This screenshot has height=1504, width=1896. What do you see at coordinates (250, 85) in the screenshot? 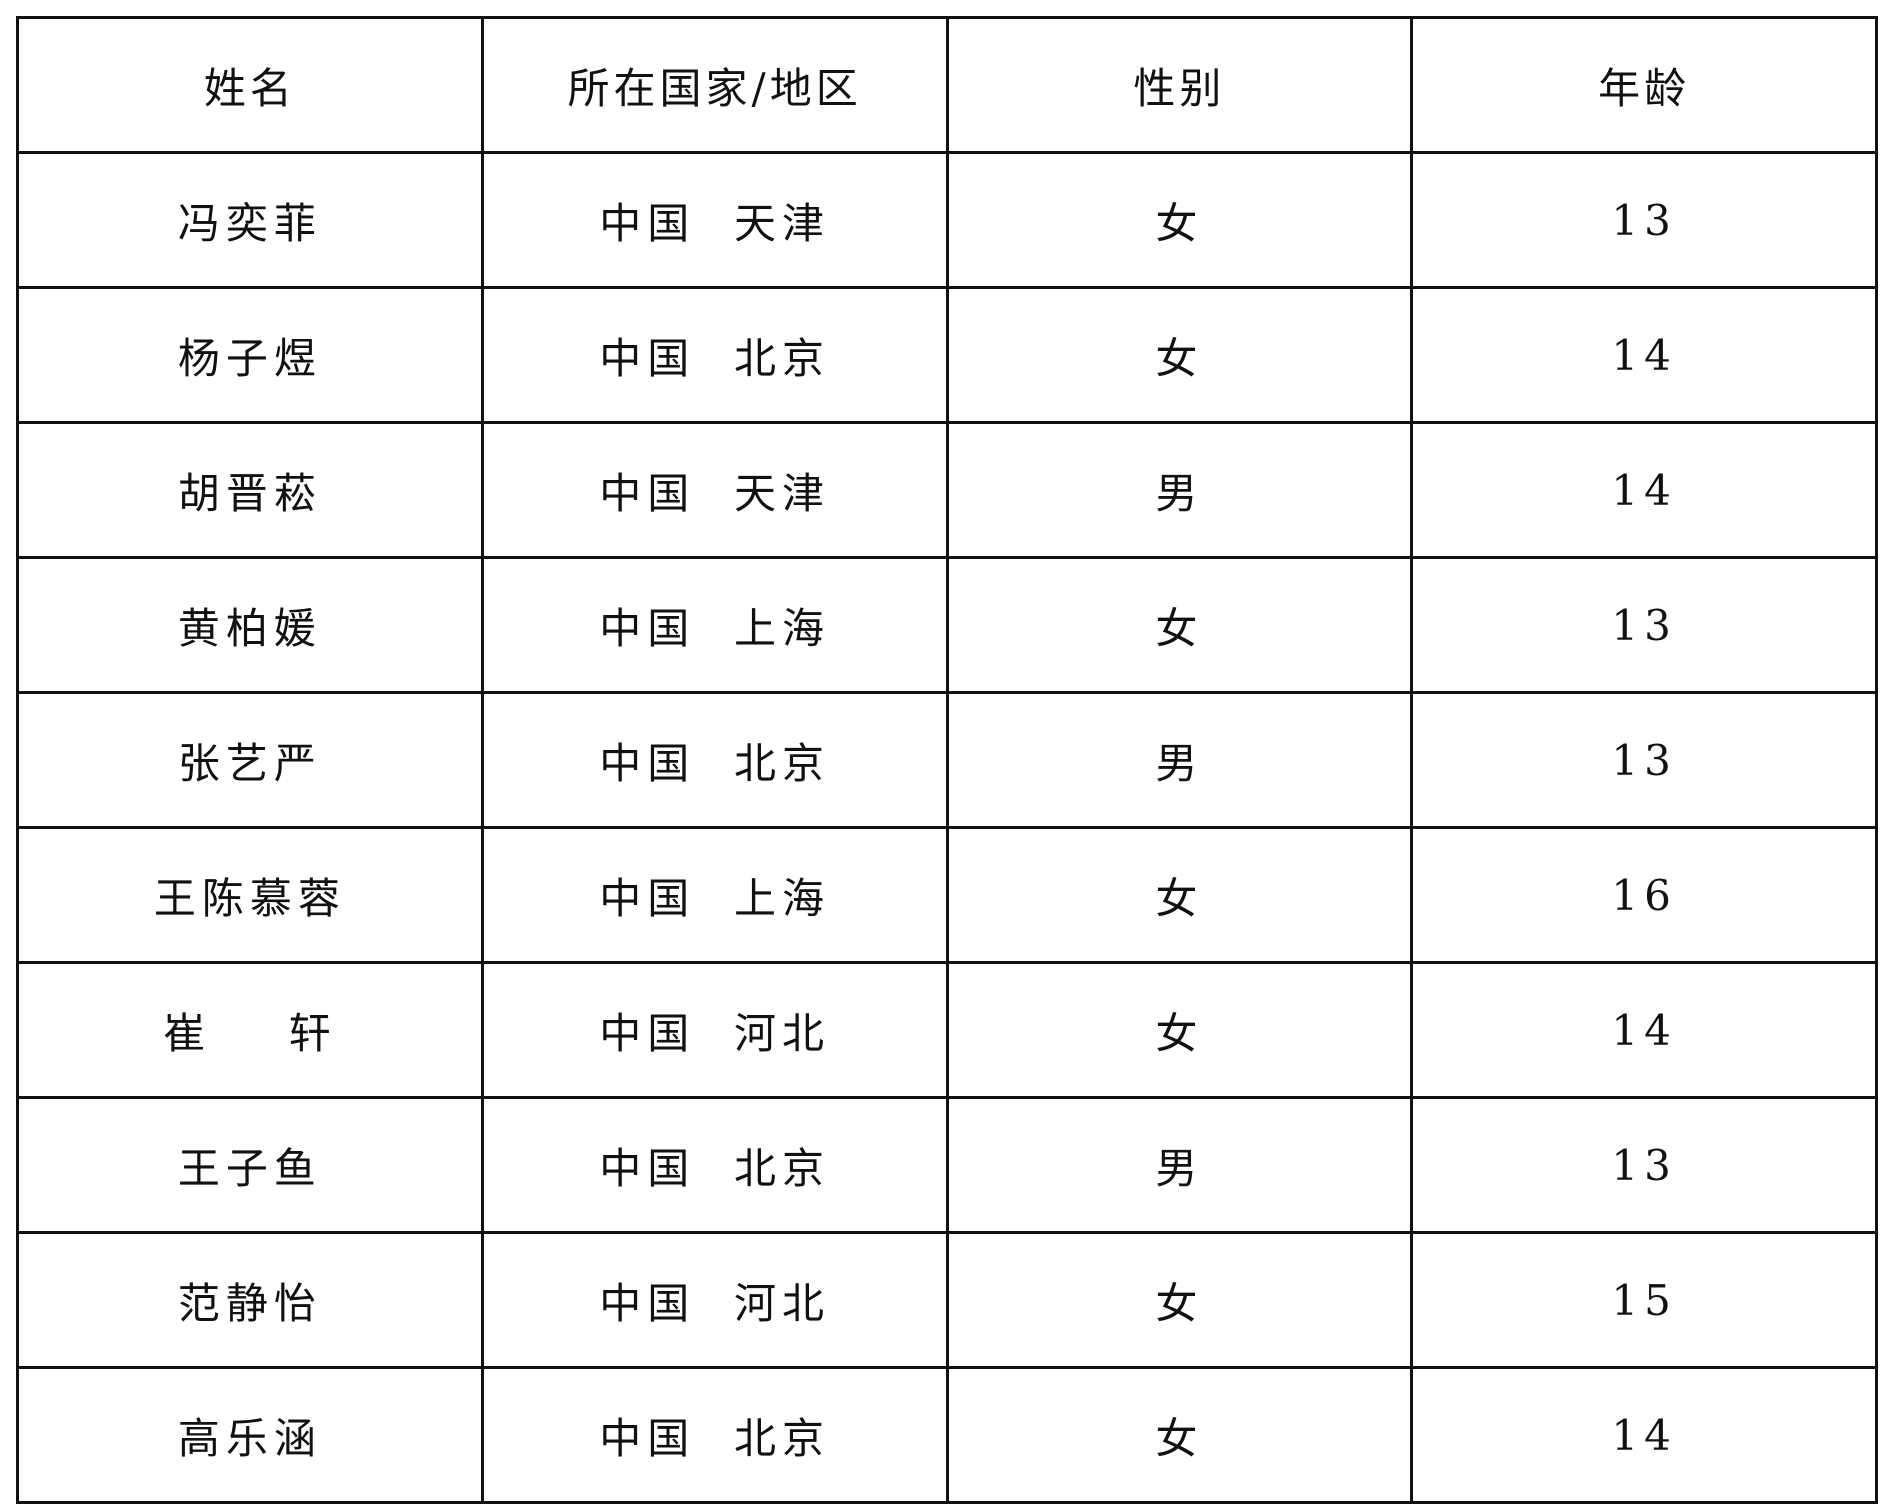
I see `header-name: 姓名` at bounding box center [250, 85].